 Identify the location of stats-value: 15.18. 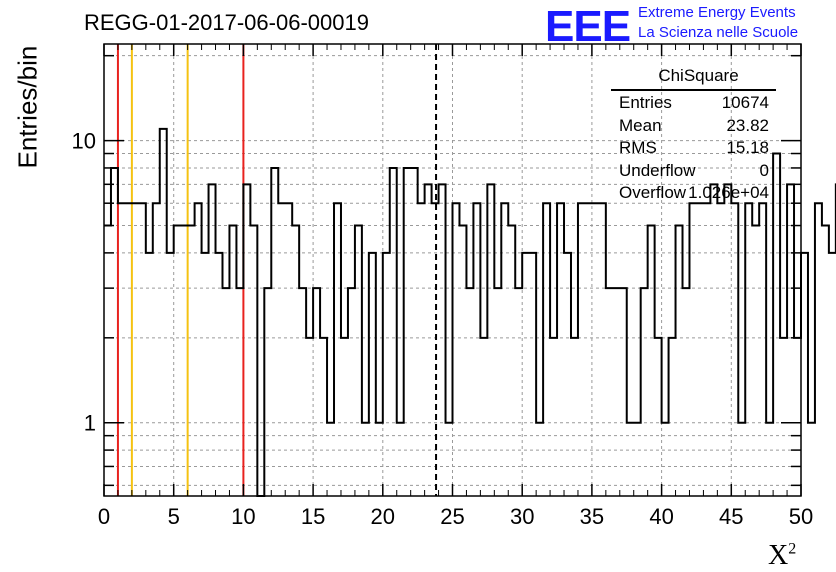
(747, 147).